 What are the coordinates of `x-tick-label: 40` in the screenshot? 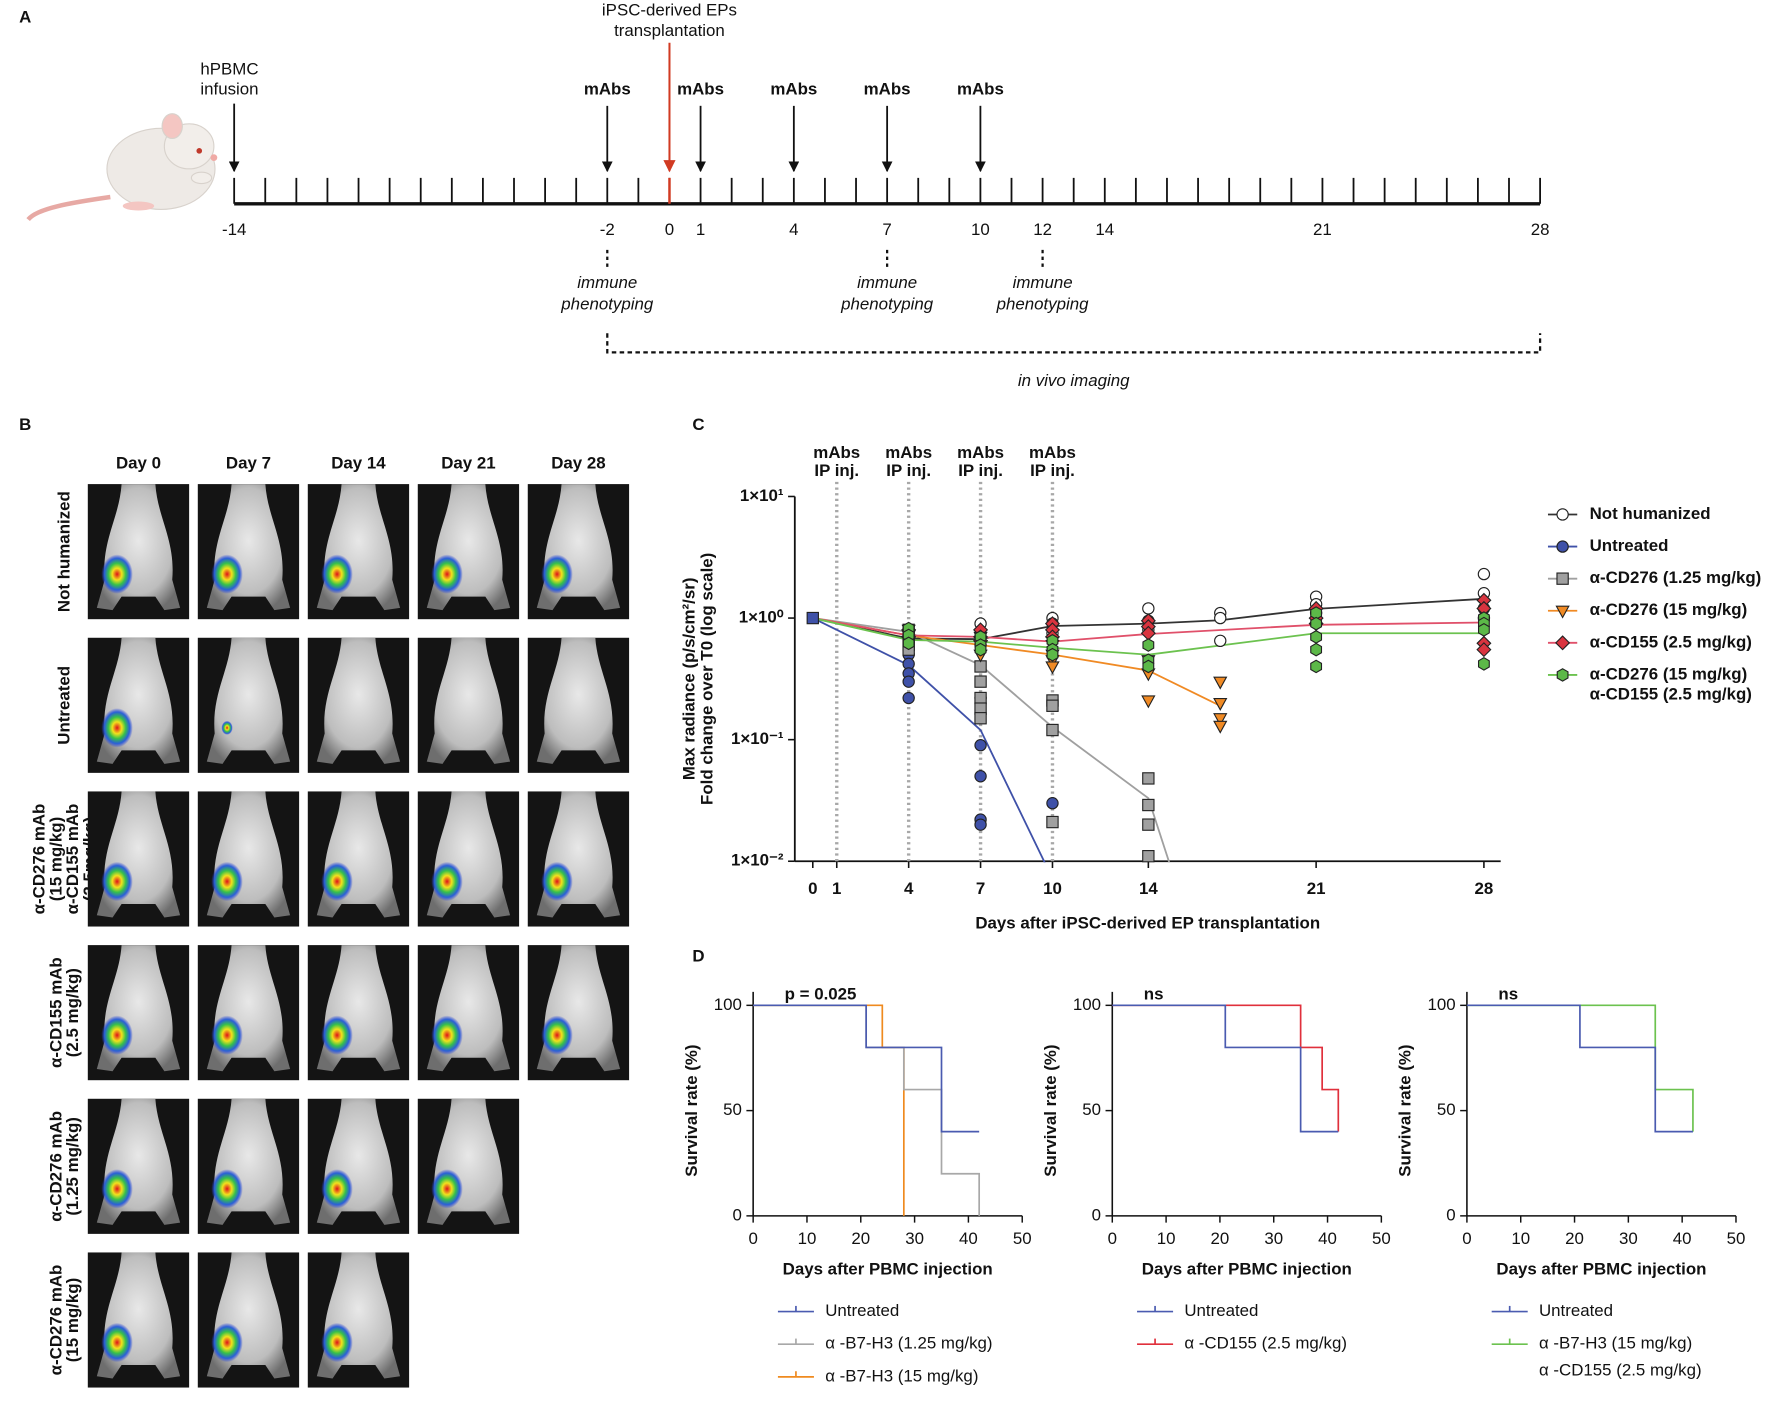 It's located at (968, 1238).